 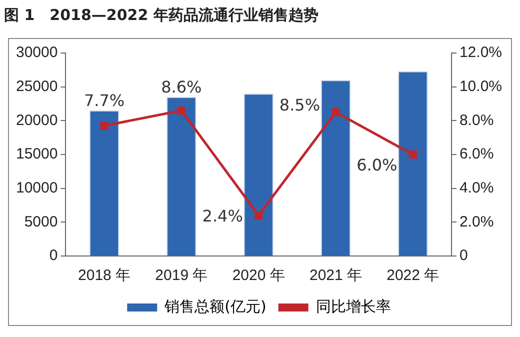 What do you see at coordinates (258, 275) in the screenshot?
I see `x-tick-label: 2020 年` at bounding box center [258, 275].